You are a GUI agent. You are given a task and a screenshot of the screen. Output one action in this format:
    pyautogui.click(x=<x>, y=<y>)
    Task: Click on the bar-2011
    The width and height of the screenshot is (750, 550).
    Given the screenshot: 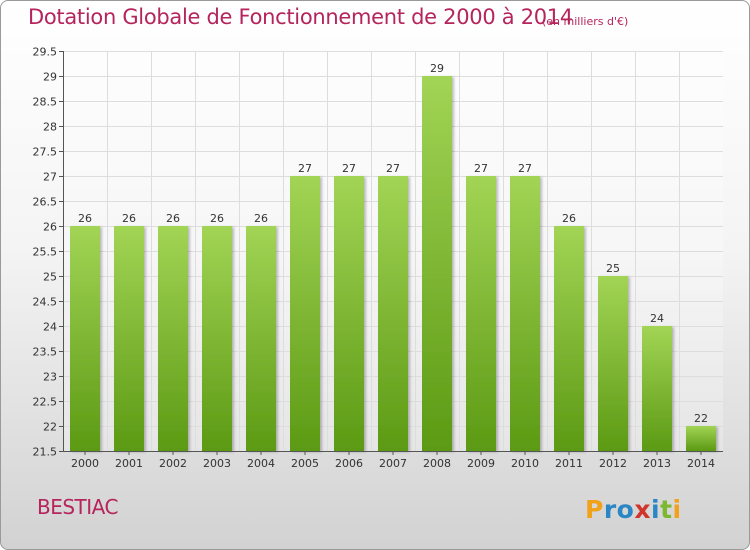 What is the action you would take?
    pyautogui.click(x=569, y=338)
    